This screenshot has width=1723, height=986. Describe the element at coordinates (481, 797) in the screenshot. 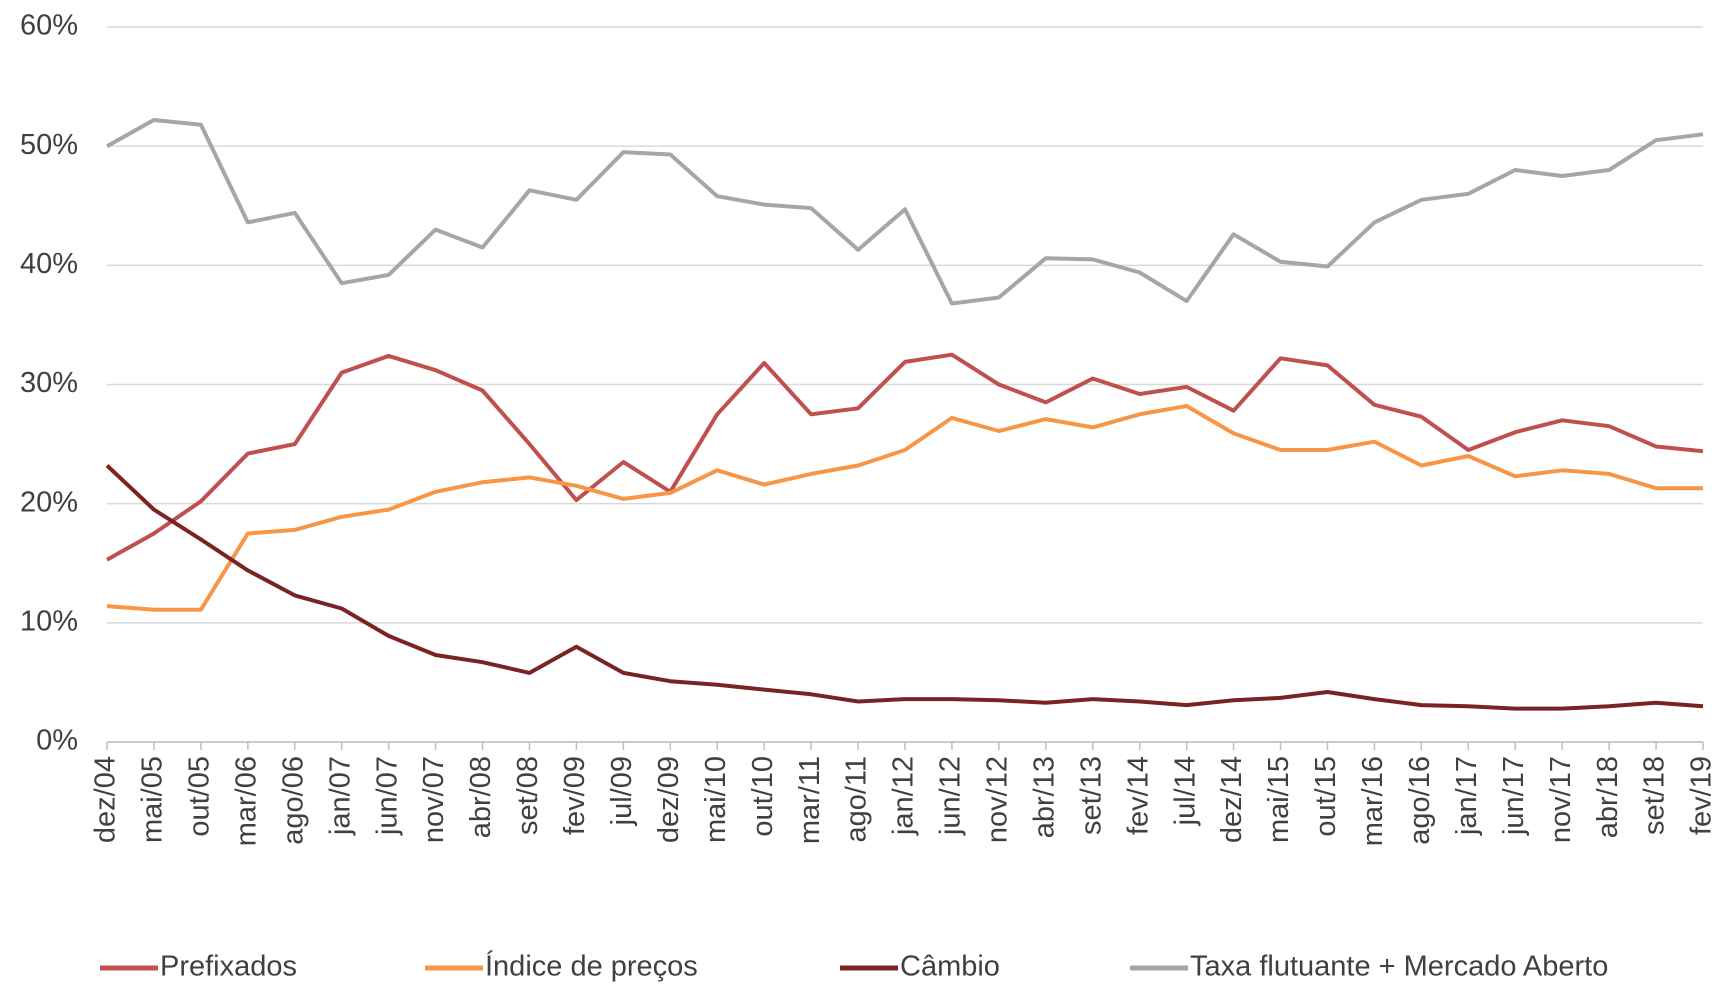

I see `x-tick-label: abr/08` at that location.